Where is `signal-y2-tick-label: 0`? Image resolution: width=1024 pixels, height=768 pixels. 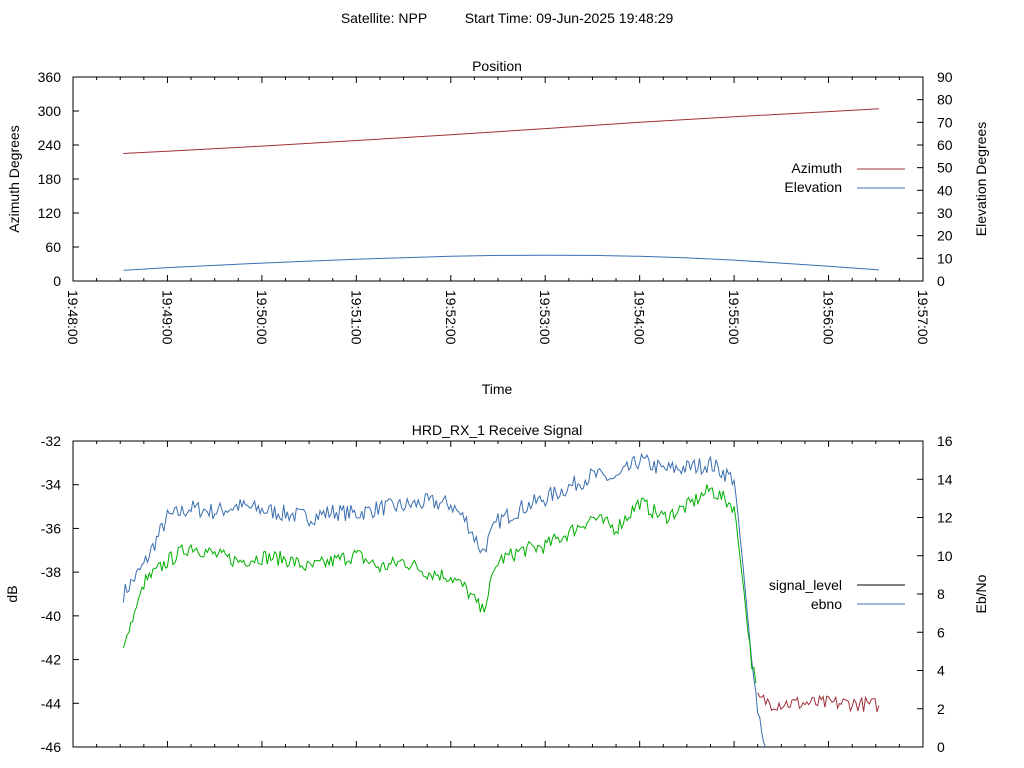
signal-y2-tick-label: 0 is located at coordinates (941, 747).